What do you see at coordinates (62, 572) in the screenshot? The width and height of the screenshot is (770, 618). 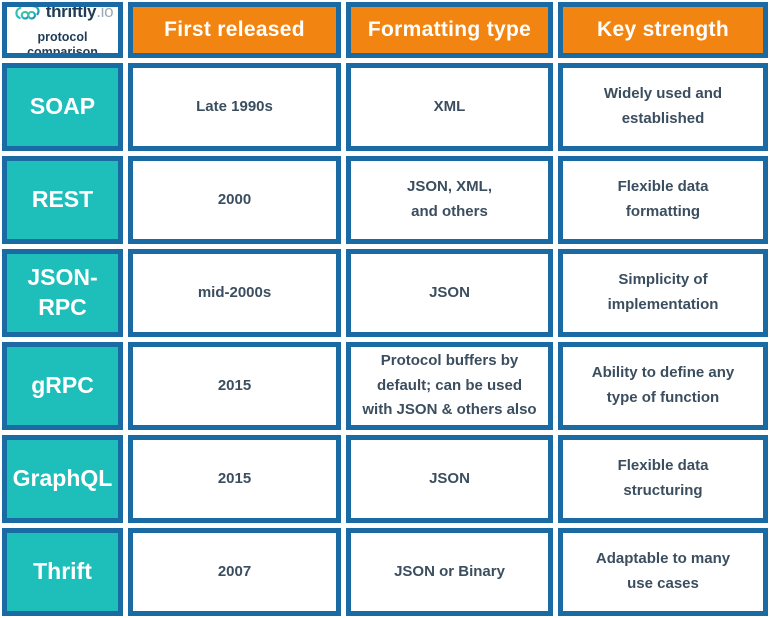 I see `protocol-name-cell-thrift: Thrift` at bounding box center [62, 572].